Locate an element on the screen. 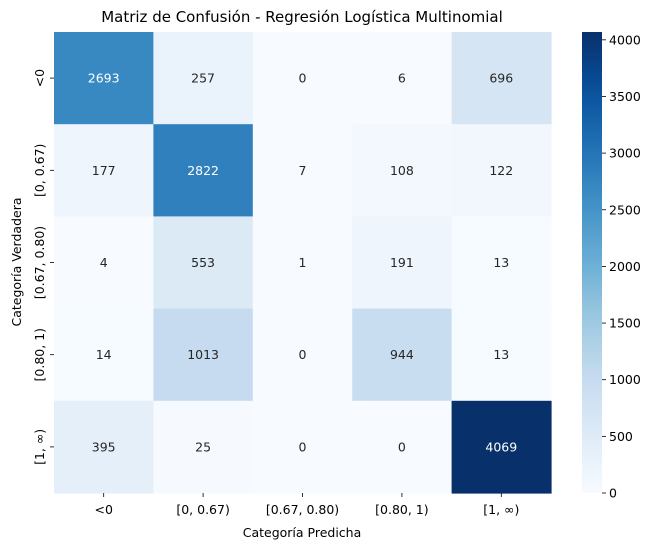 Image resolution: width=658 pixels, height=548 pixels. x-tick-label: [0, 0.67) is located at coordinates (203, 509).